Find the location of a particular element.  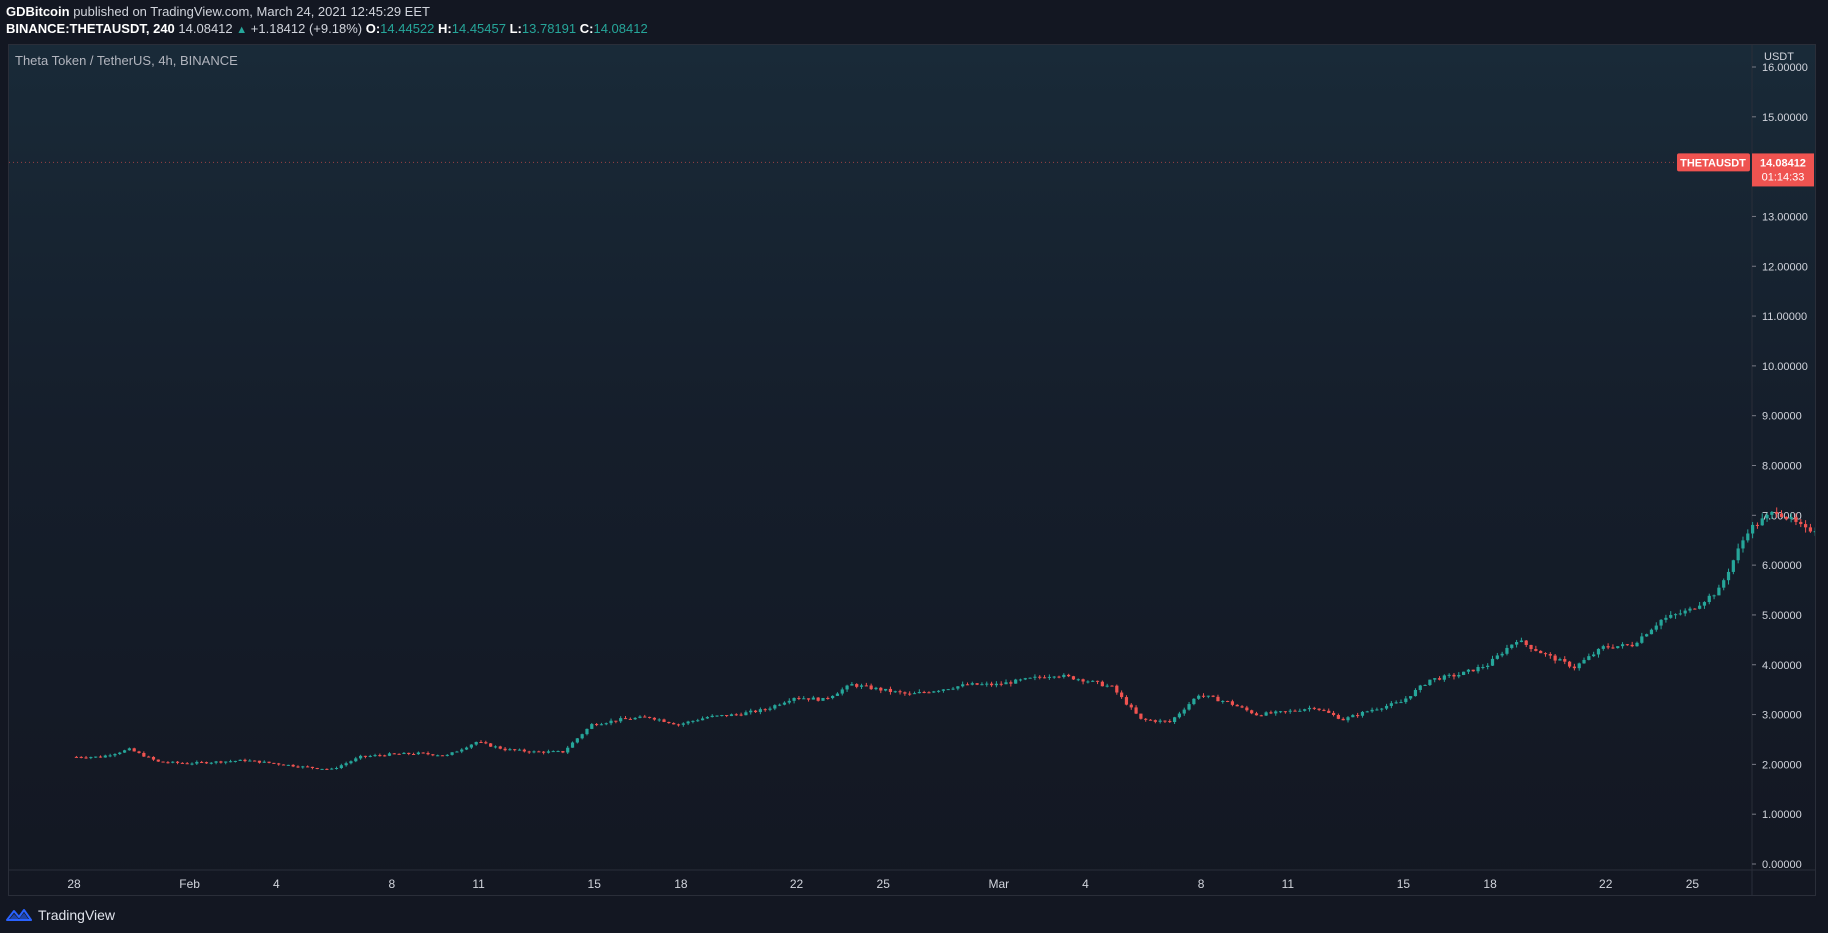

y-tick-label: 12.00000 is located at coordinates (1785, 267).